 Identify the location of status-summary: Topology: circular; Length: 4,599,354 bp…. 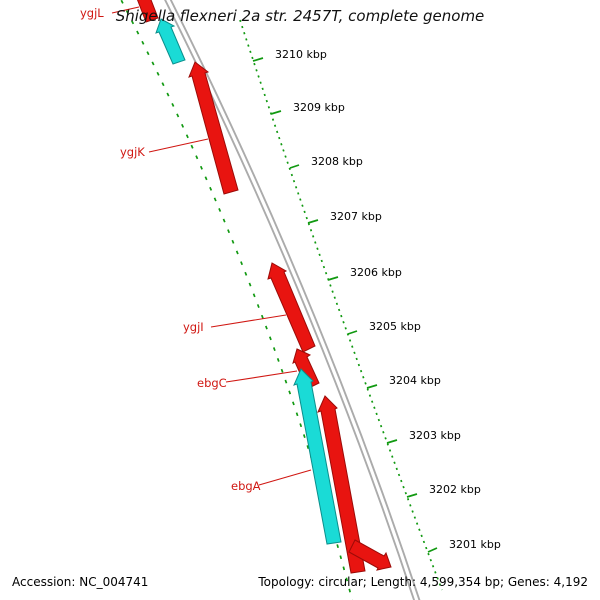
(422, 582).